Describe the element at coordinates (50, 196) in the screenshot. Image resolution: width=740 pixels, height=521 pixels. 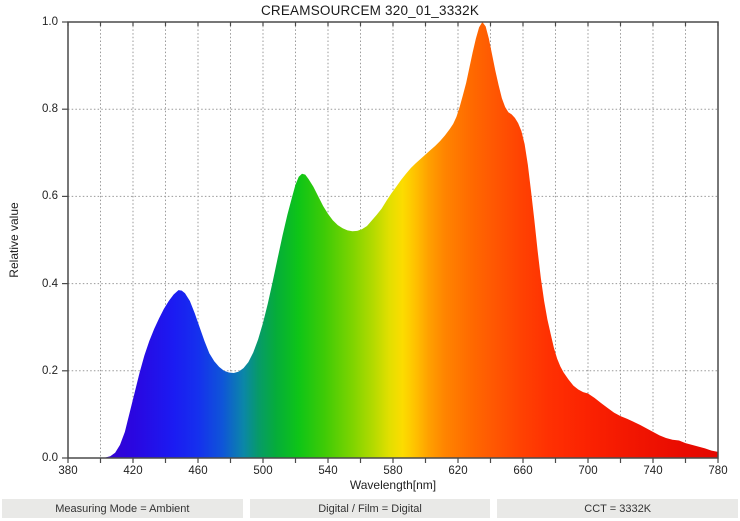
I see `y-tick-label: 0.6` at that location.